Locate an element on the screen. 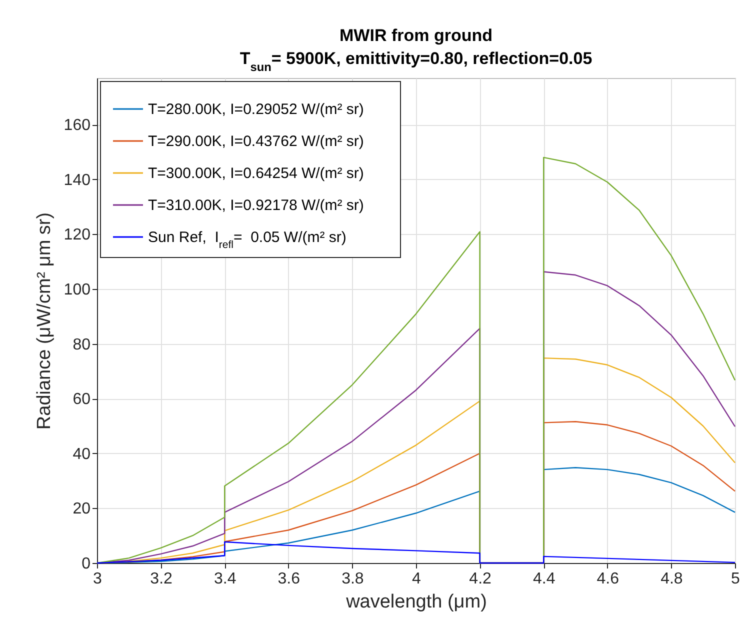 The width and height of the screenshot is (742, 630). legend-label: T=300.00K, I=0.64254 W/(m² sr) is located at coordinates (256, 173).